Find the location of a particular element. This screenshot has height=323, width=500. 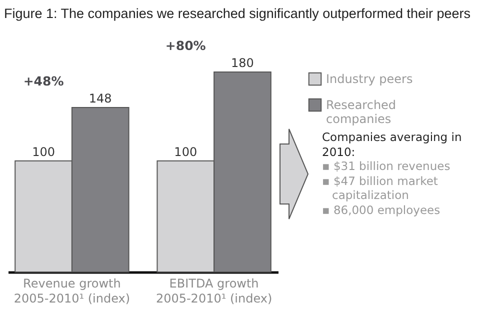

x-tick-label: Revenue growth 2005-2010¹ (index) is located at coordinates (72, 291).